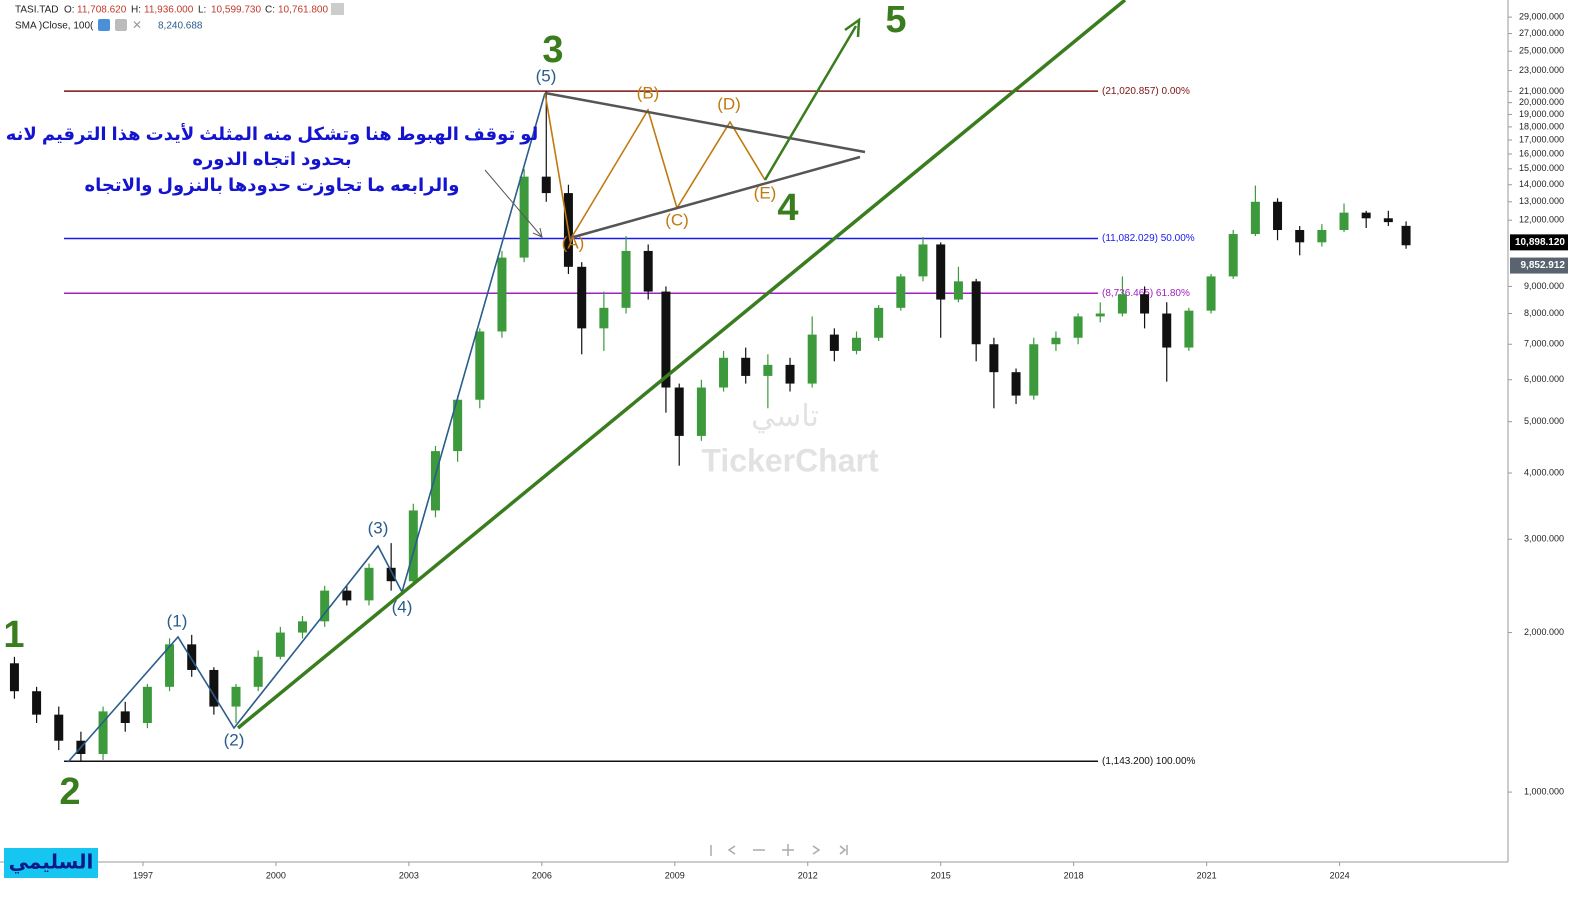  I want to click on x-tick-label: 2021, so click(1207, 875).